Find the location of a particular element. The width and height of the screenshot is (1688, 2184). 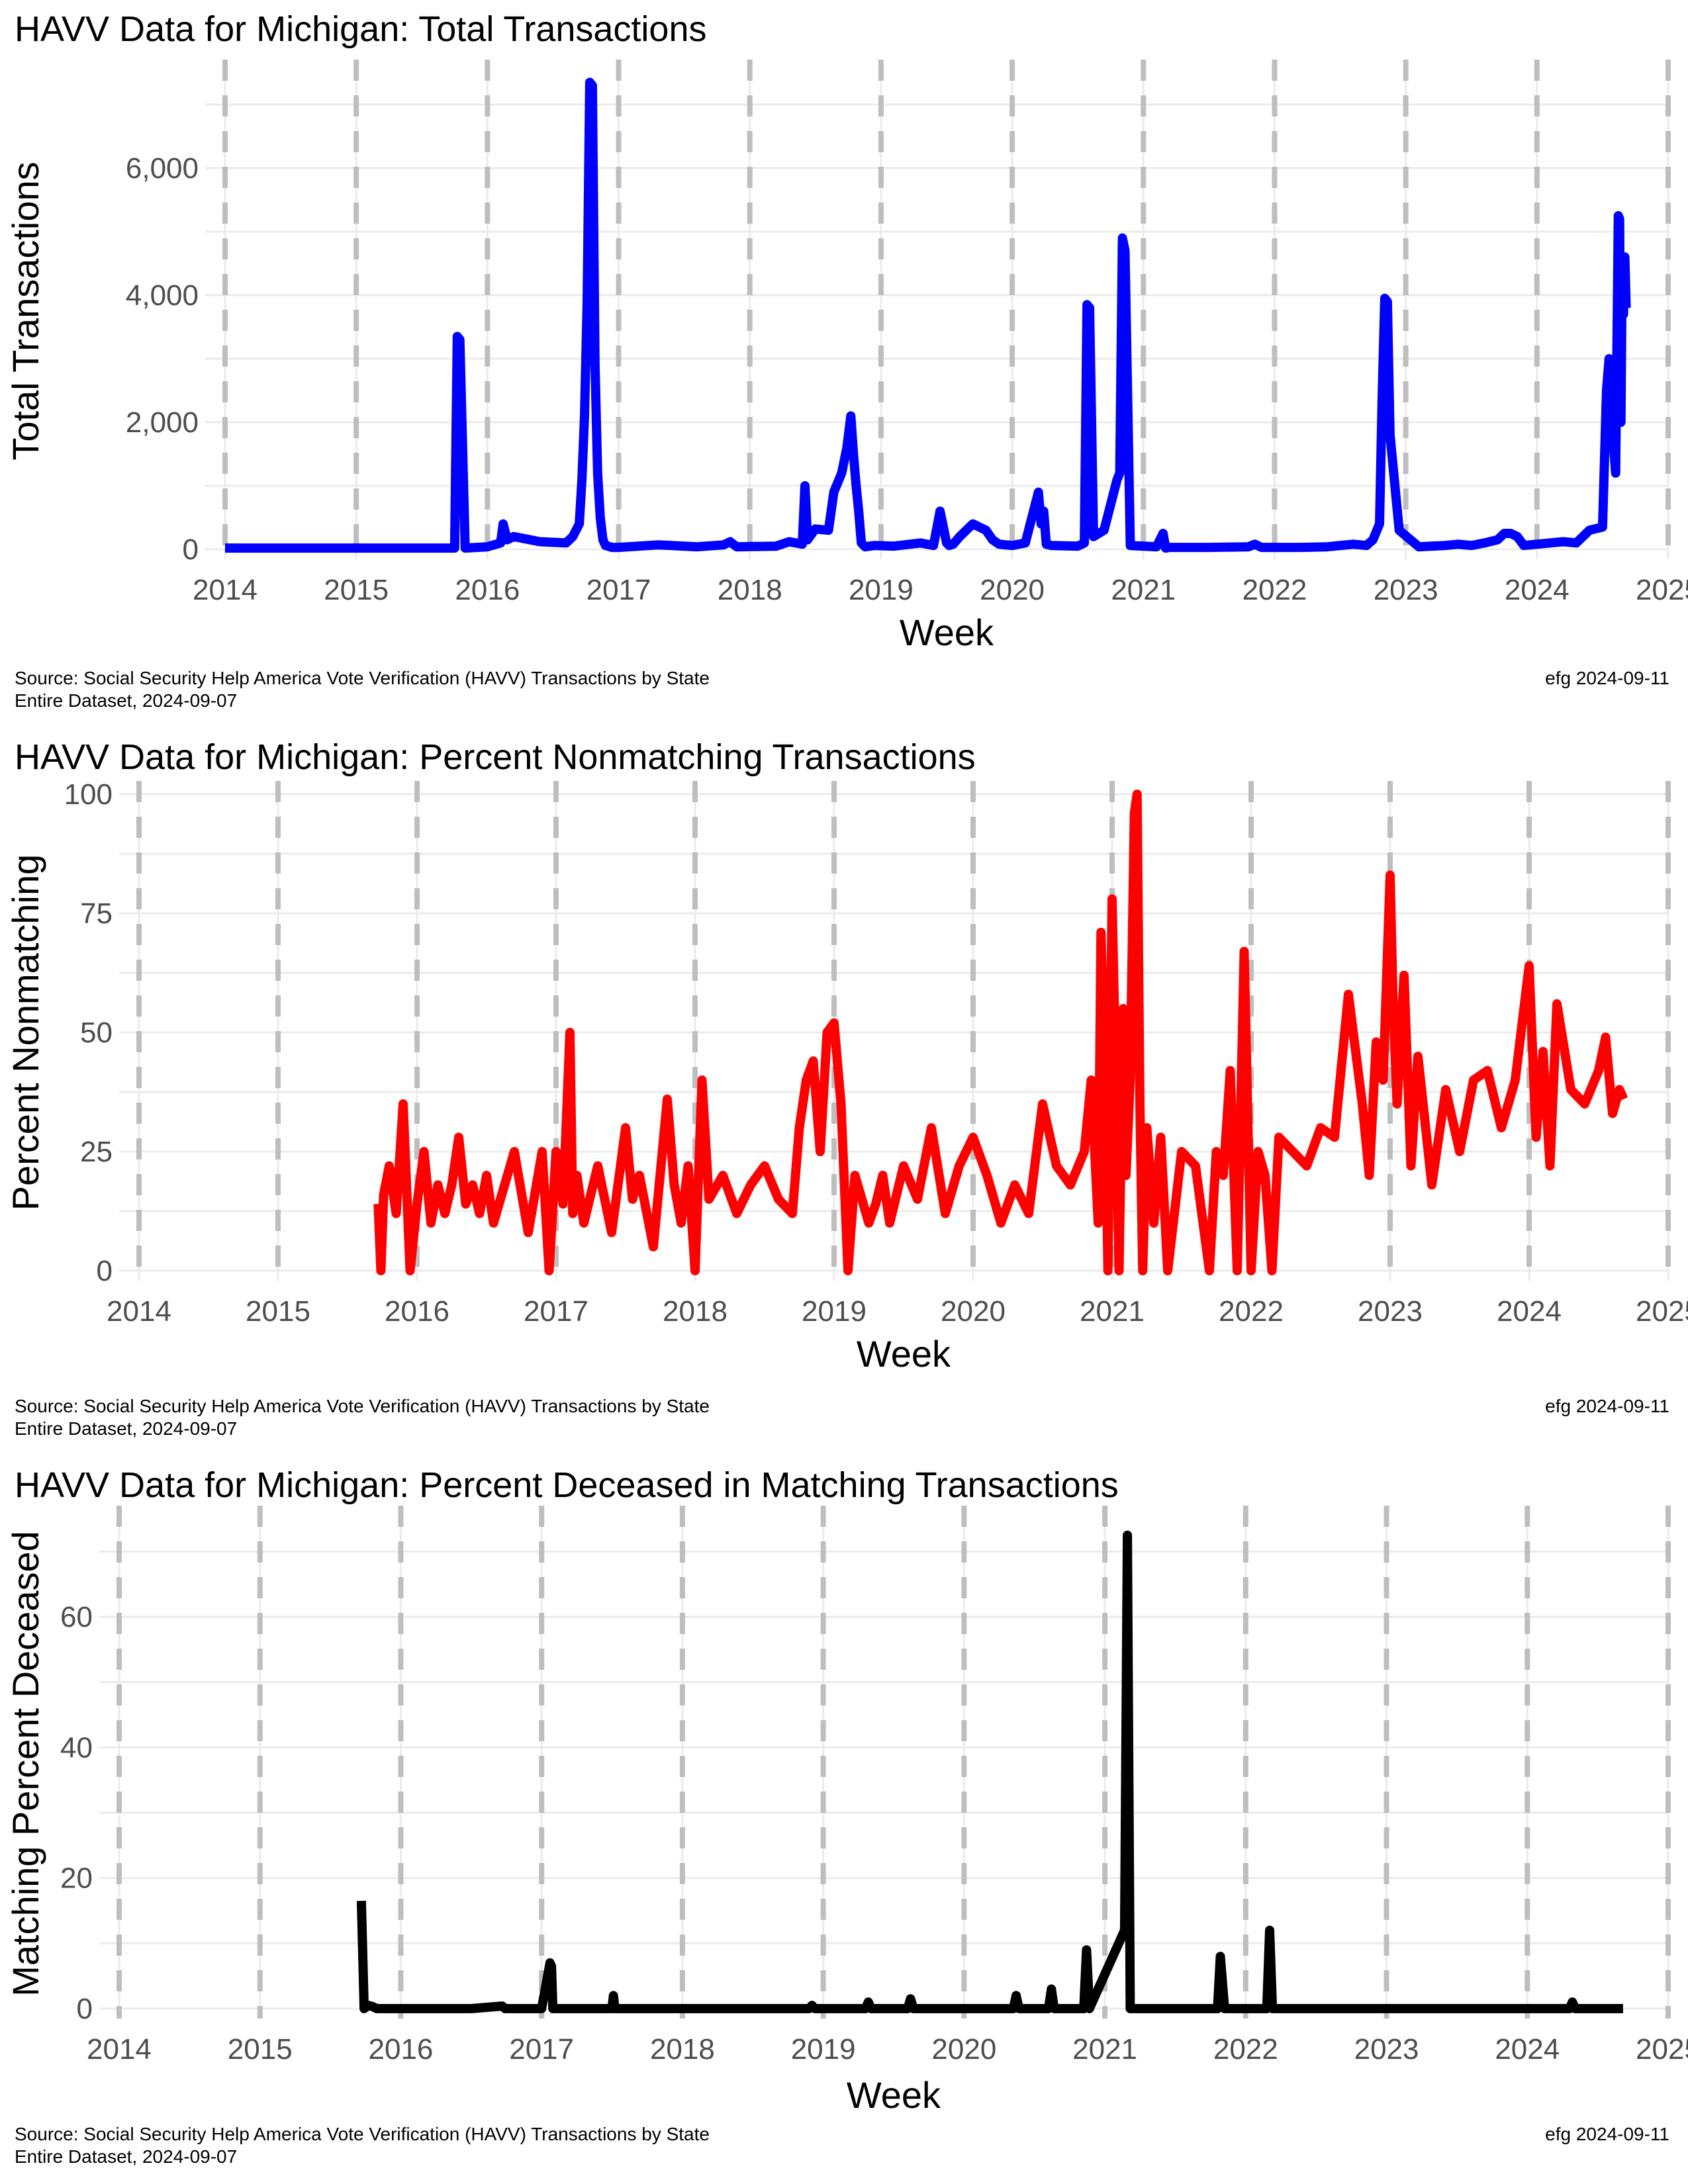

y-tick-label: 100 is located at coordinates (88, 795).